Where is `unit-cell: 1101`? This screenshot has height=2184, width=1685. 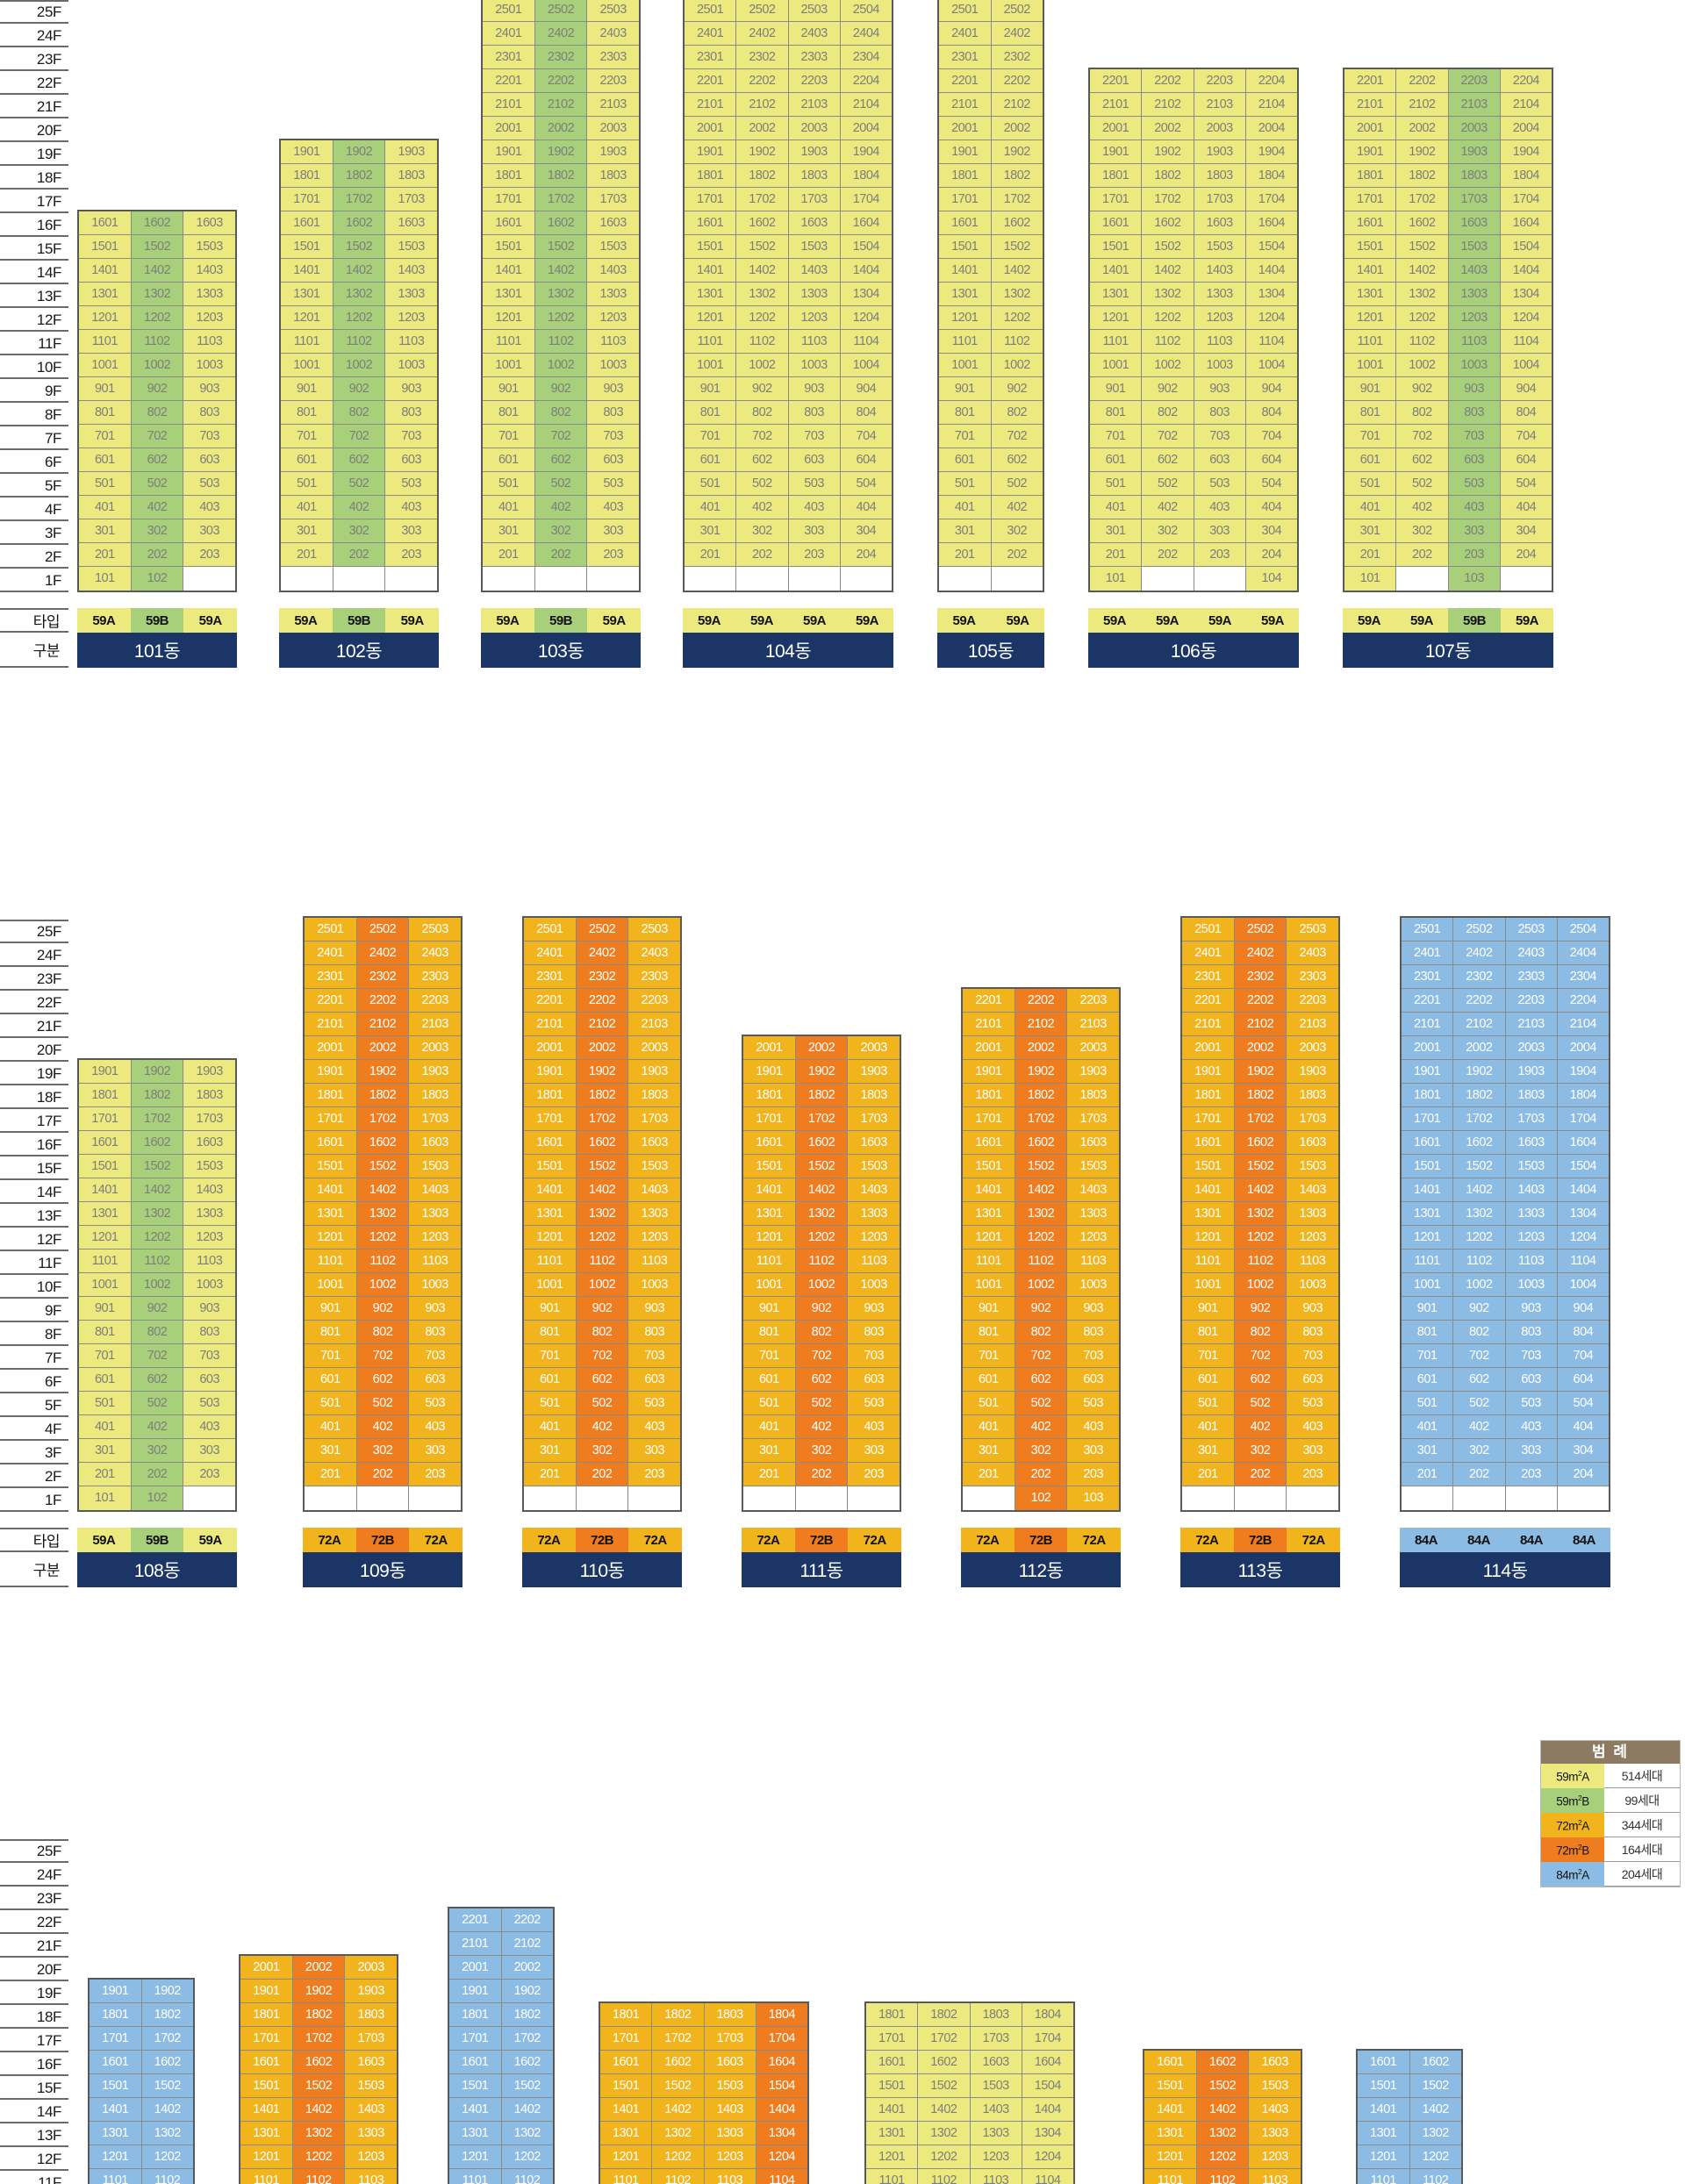 unit-cell: 1101 is located at coordinates (266, 2176).